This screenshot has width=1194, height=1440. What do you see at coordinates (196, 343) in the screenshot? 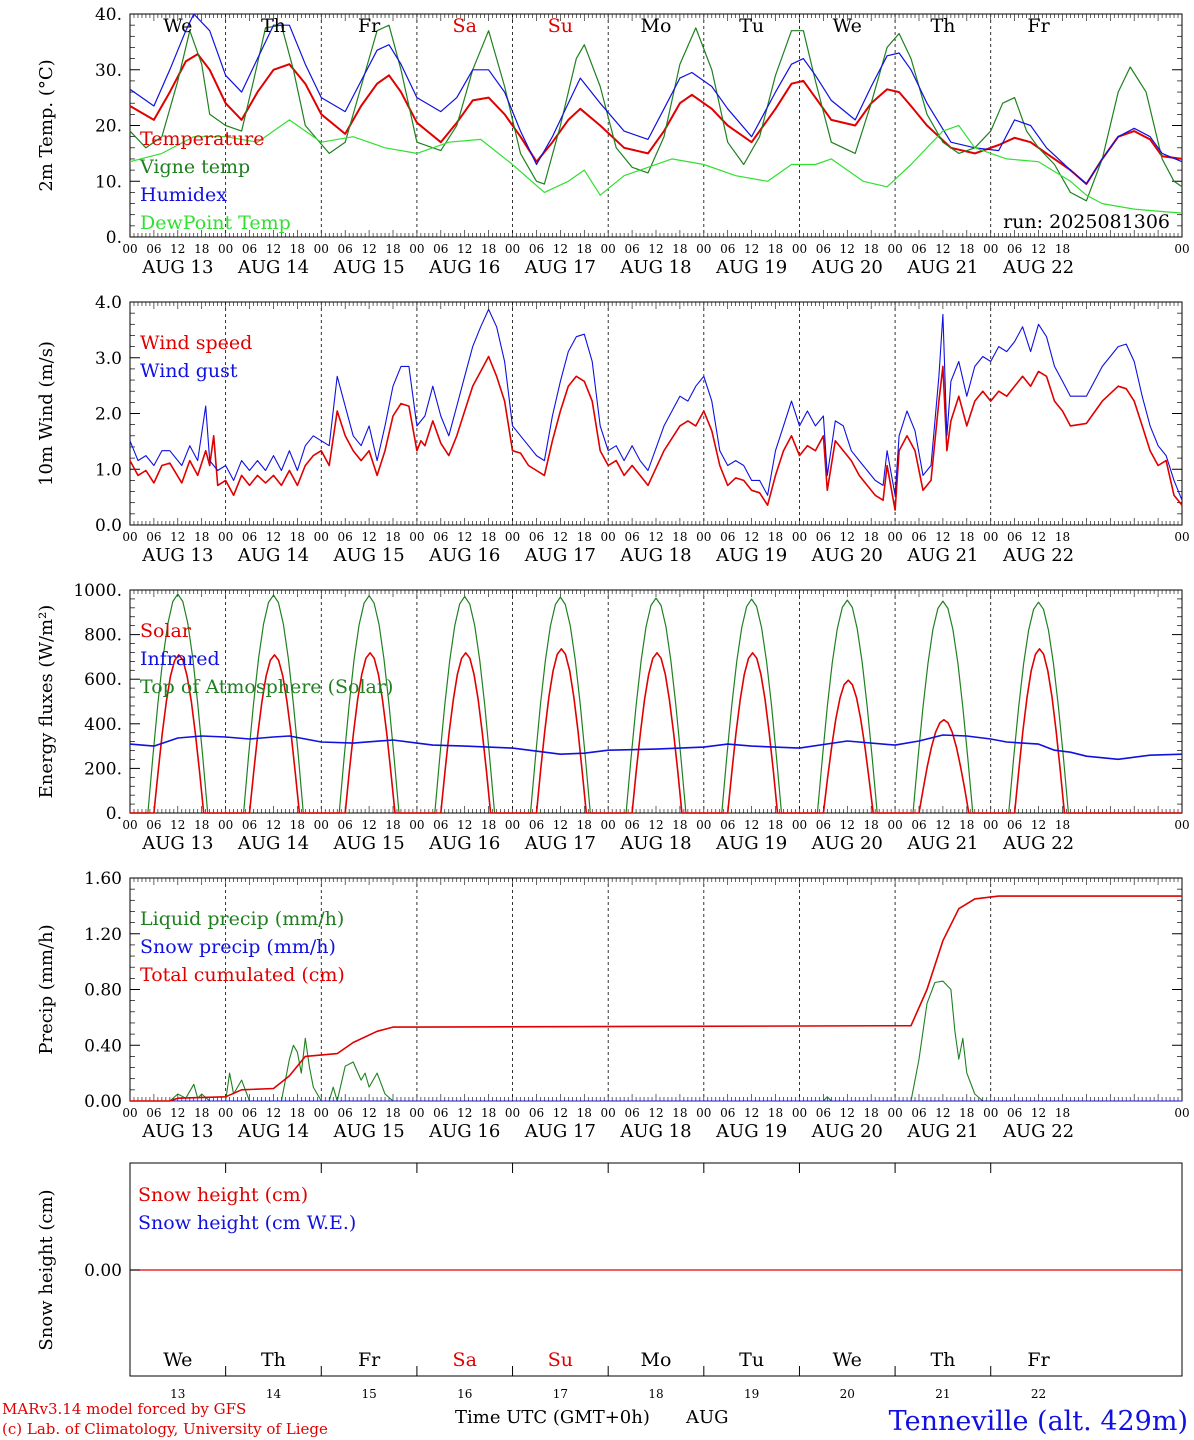
I see `legend-entry: Wind speed` at bounding box center [196, 343].